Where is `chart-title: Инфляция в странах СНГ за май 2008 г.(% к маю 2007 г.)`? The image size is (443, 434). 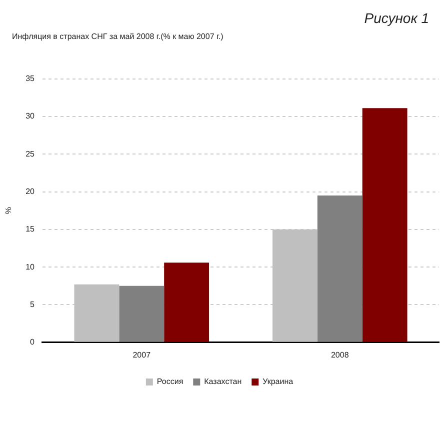 chart-title: Инфляция в странах СНГ за май 2008 г.(% к маю 2007 г.) is located at coordinates (118, 36).